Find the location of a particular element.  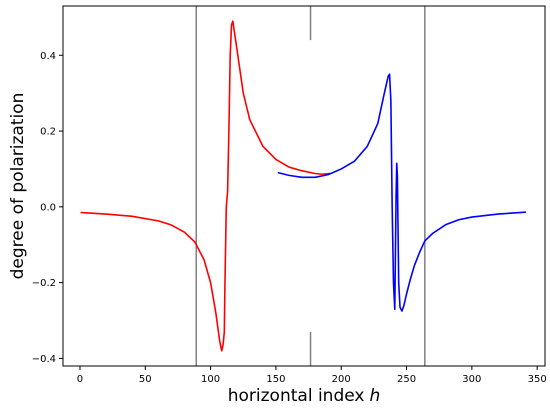

y-tick-label: −0.4 is located at coordinates (44, 359).